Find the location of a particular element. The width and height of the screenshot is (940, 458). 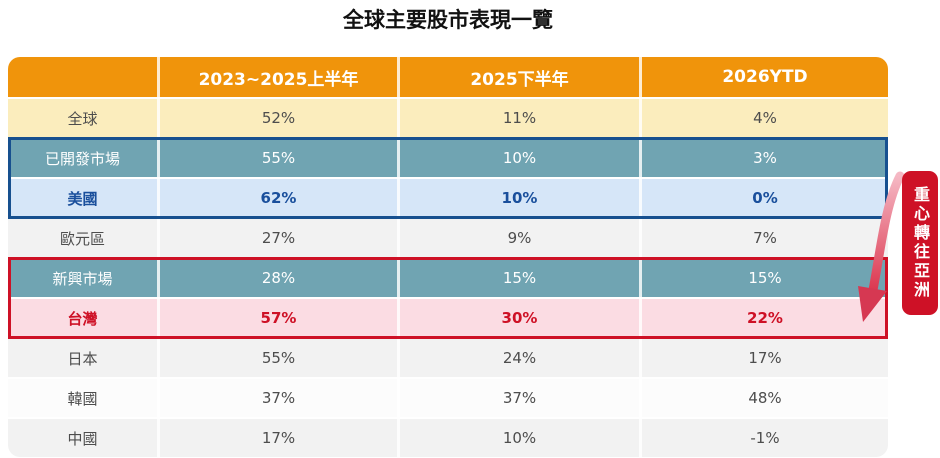

row-value: 52% is located at coordinates (280, 118).